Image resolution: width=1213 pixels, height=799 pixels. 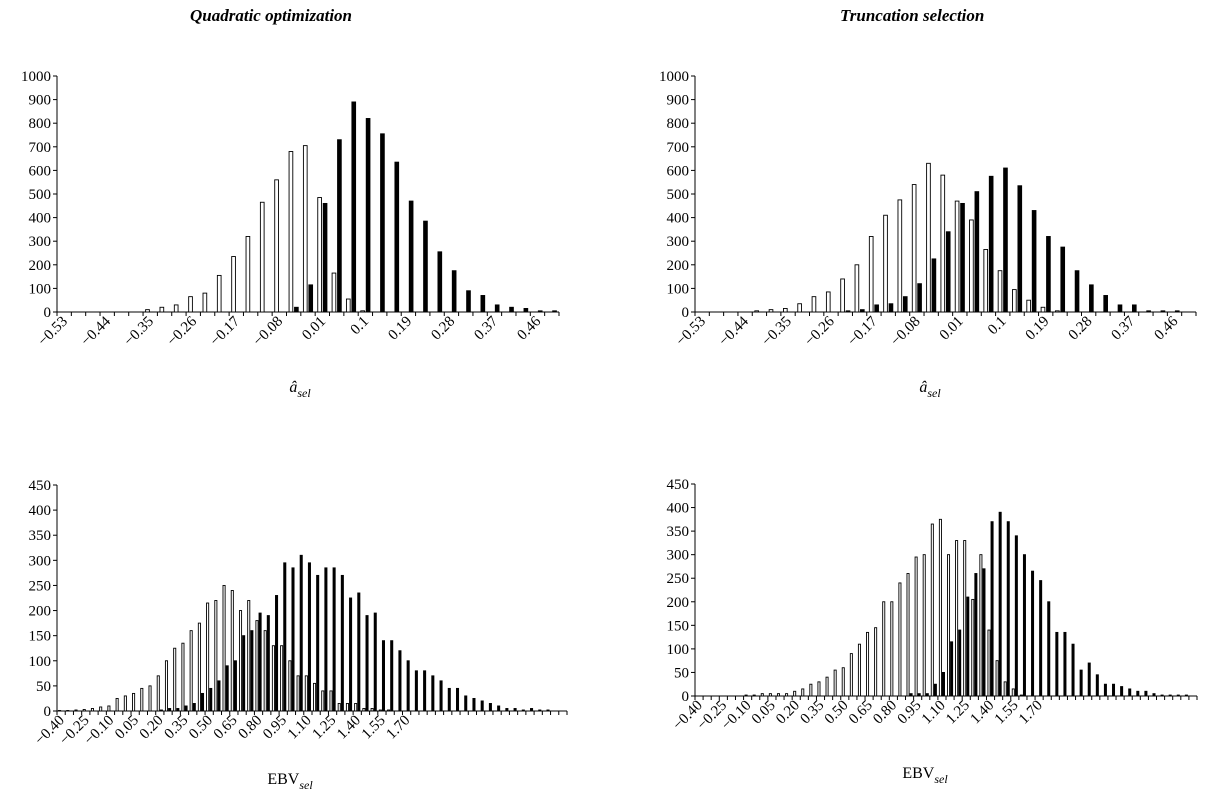 I want to click on x-tick-label: 0.19, so click(x=400, y=329).